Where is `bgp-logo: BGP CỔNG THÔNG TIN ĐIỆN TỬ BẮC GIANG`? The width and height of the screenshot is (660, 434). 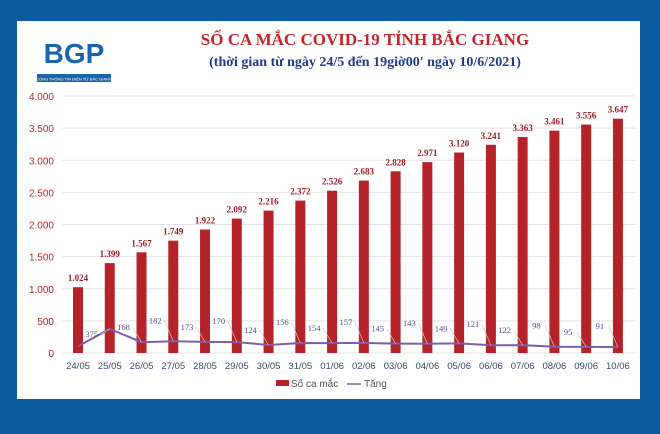 bgp-logo: BGP CỔNG THÔNG TIN ĐIỆN TỬ BẮC GIANG is located at coordinates (74, 59).